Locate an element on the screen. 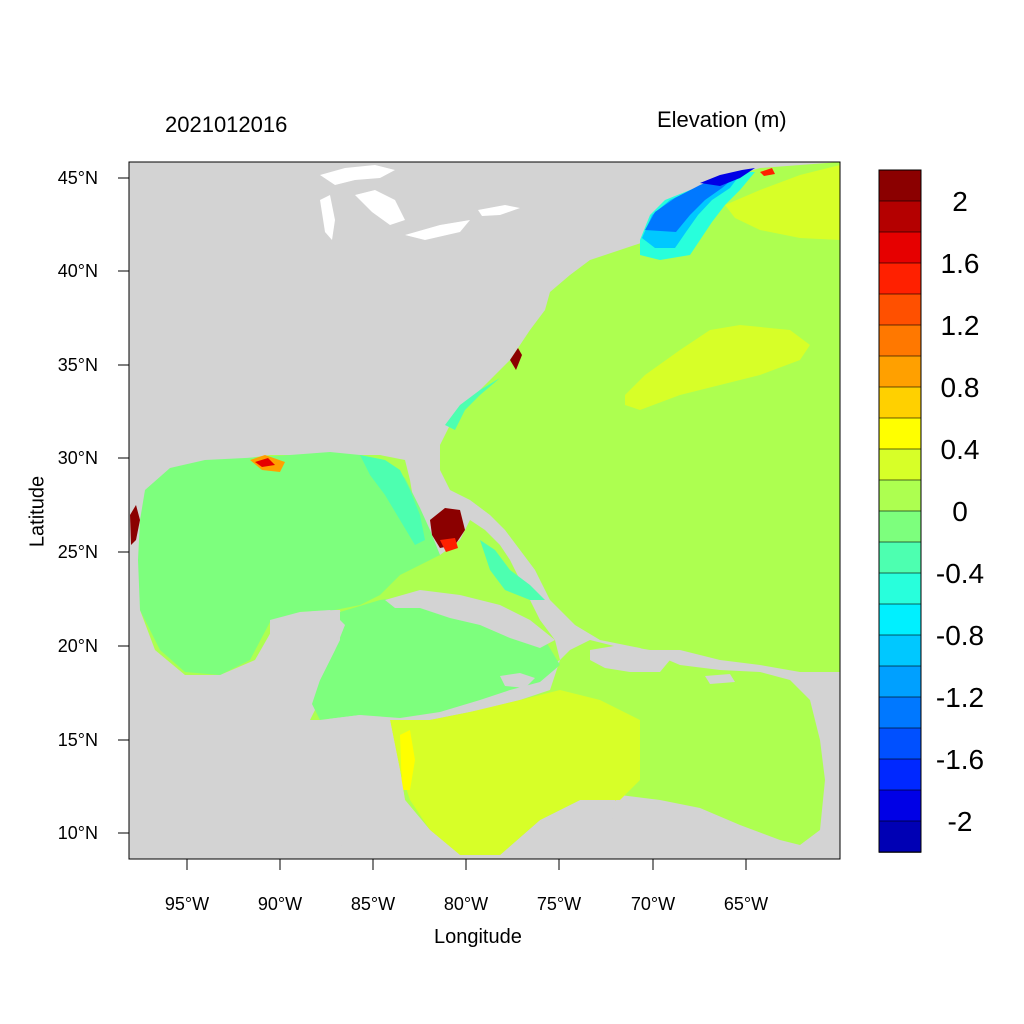  lake-superior is located at coordinates (357, 175).